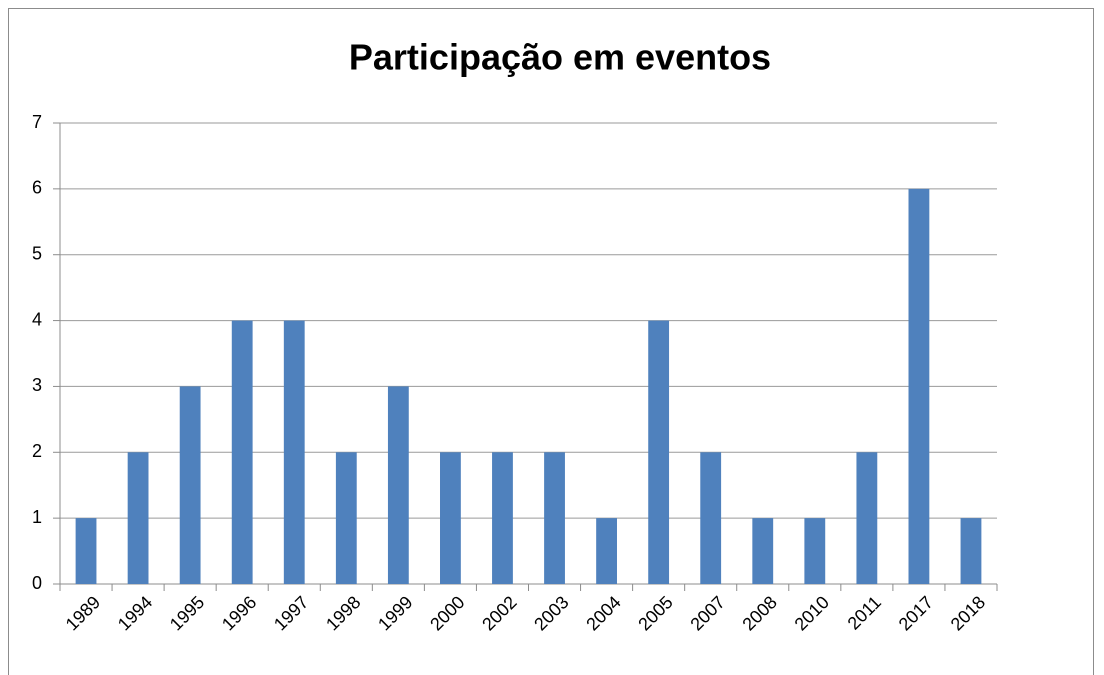 This screenshot has width=1104, height=675. I want to click on x-tick-label: 1989, so click(83, 613).